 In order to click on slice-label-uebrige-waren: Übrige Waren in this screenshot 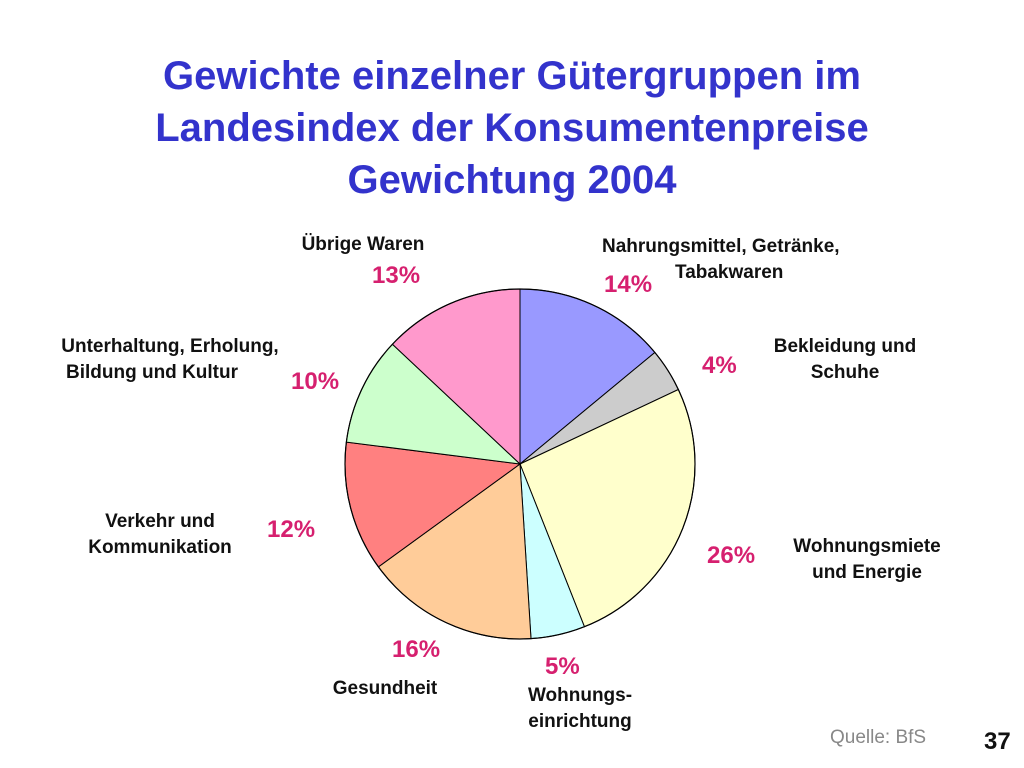, I will do `click(363, 245)`.